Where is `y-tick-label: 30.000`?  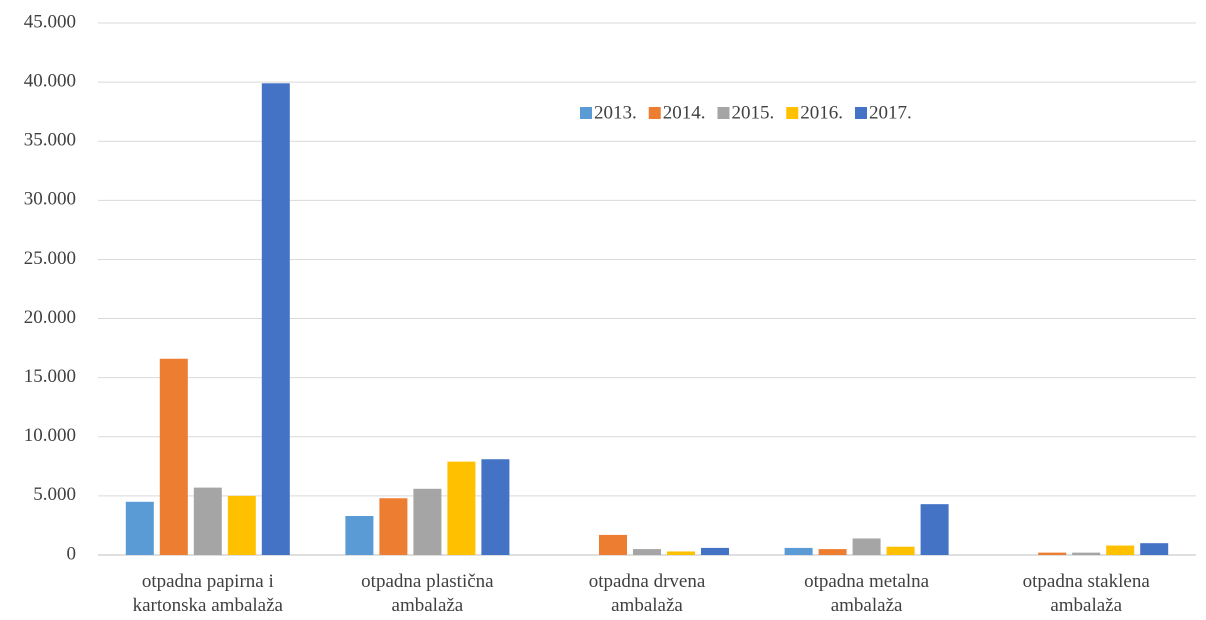 y-tick-label: 30.000 is located at coordinates (50, 199).